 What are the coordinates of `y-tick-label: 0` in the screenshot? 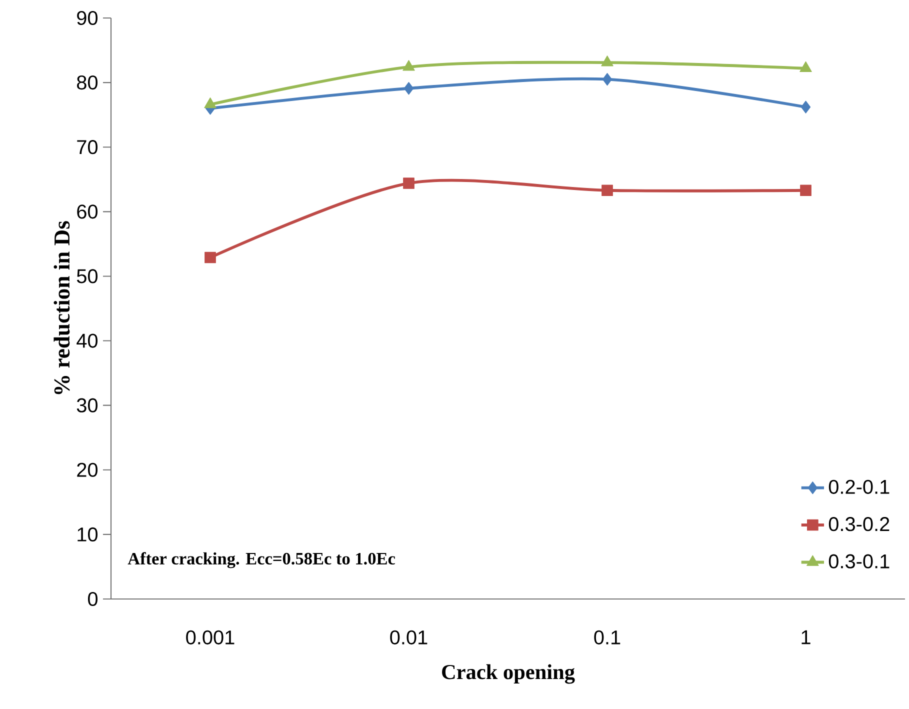 It's located at (93, 599).